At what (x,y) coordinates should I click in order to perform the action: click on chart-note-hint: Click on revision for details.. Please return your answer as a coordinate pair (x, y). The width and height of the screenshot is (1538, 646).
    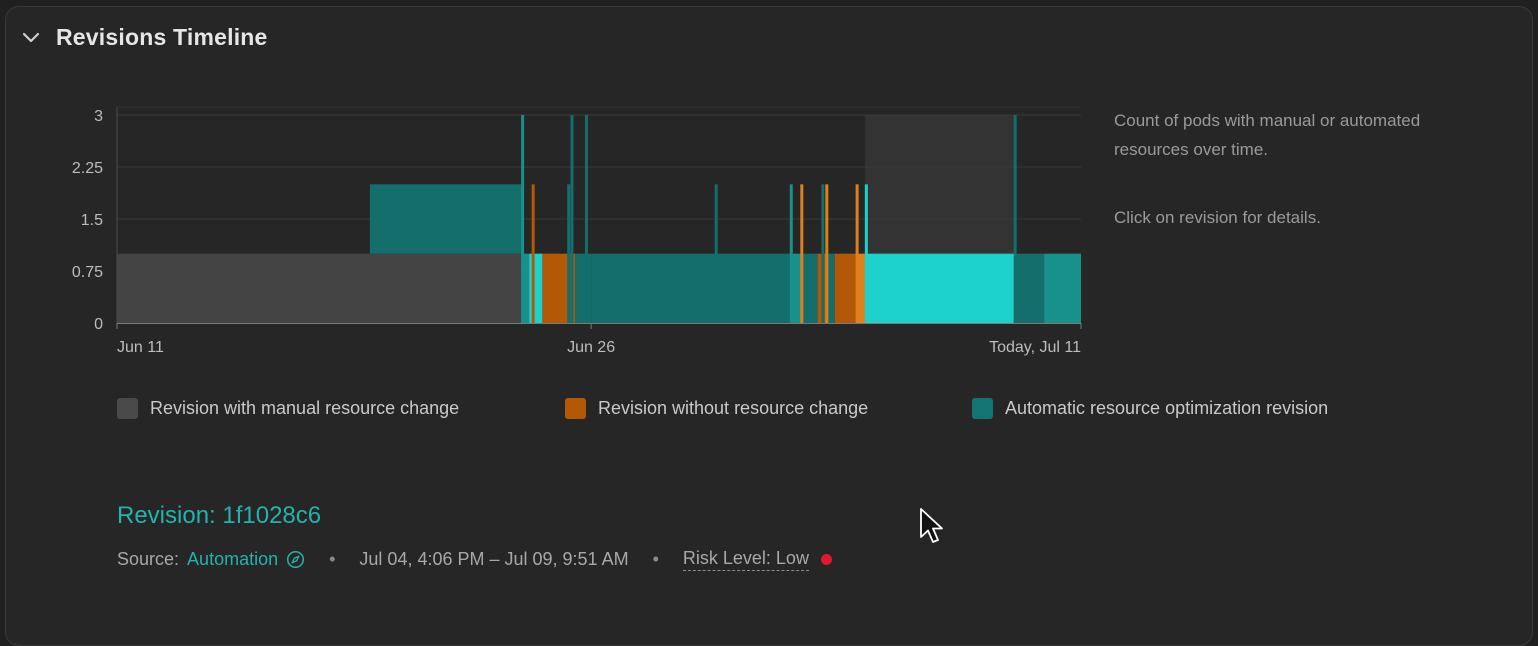
    Looking at the image, I should click on (1217, 217).